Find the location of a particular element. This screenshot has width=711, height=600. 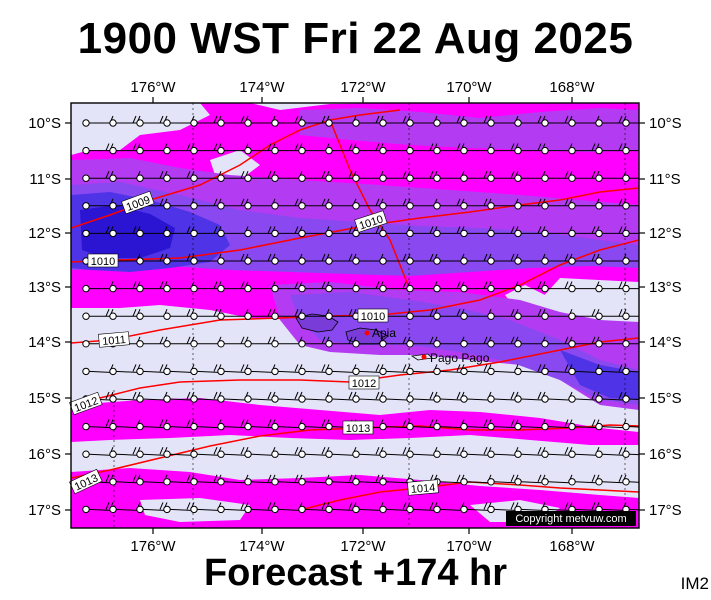

lat-label-14s-left: 14°S is located at coordinates (44, 342).